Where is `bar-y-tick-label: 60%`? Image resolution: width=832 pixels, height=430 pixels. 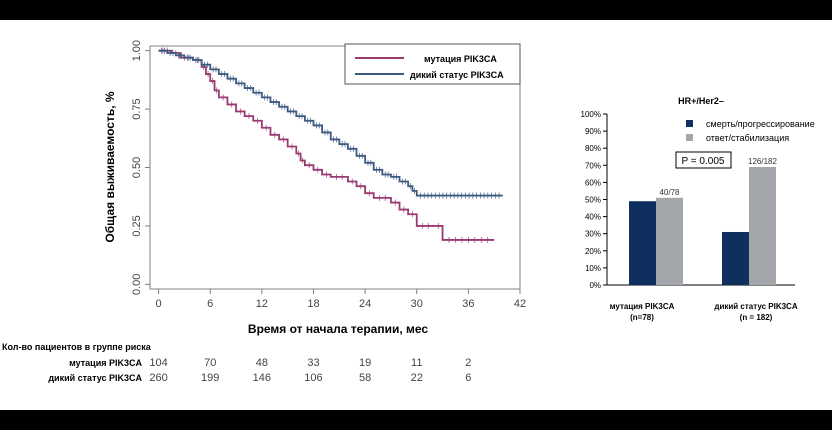 bar-y-tick-label: 60% is located at coordinates (593, 182).